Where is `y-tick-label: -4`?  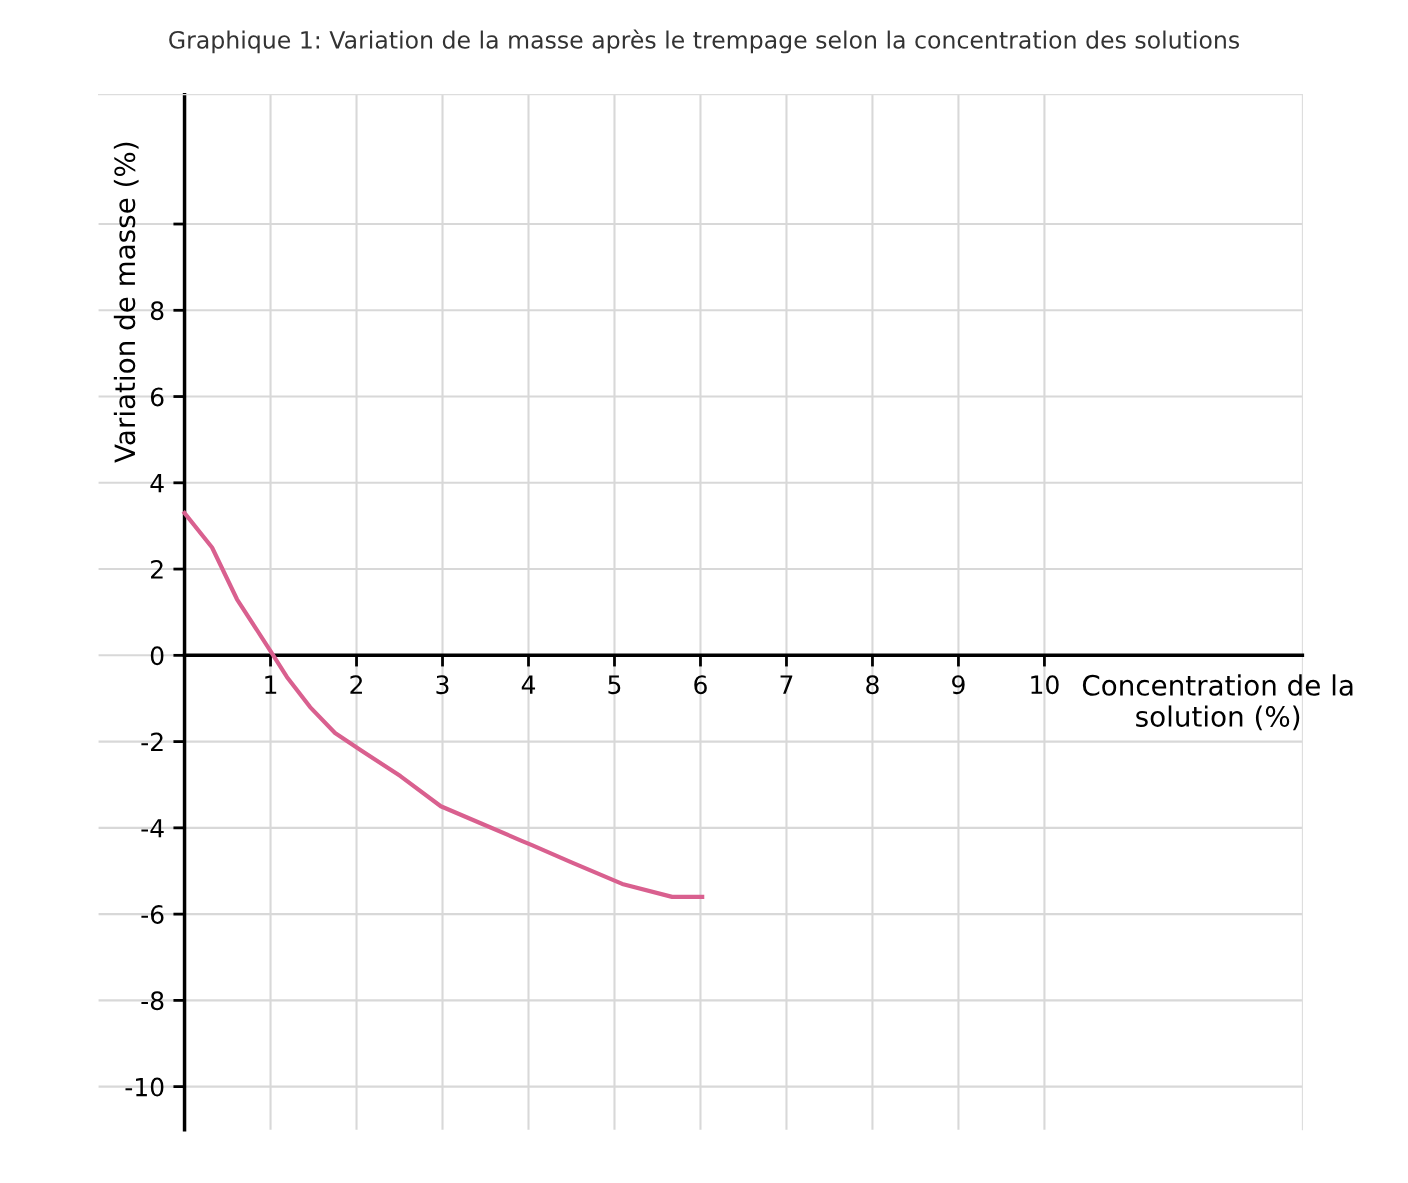
y-tick-label: -4 is located at coordinates (152, 828).